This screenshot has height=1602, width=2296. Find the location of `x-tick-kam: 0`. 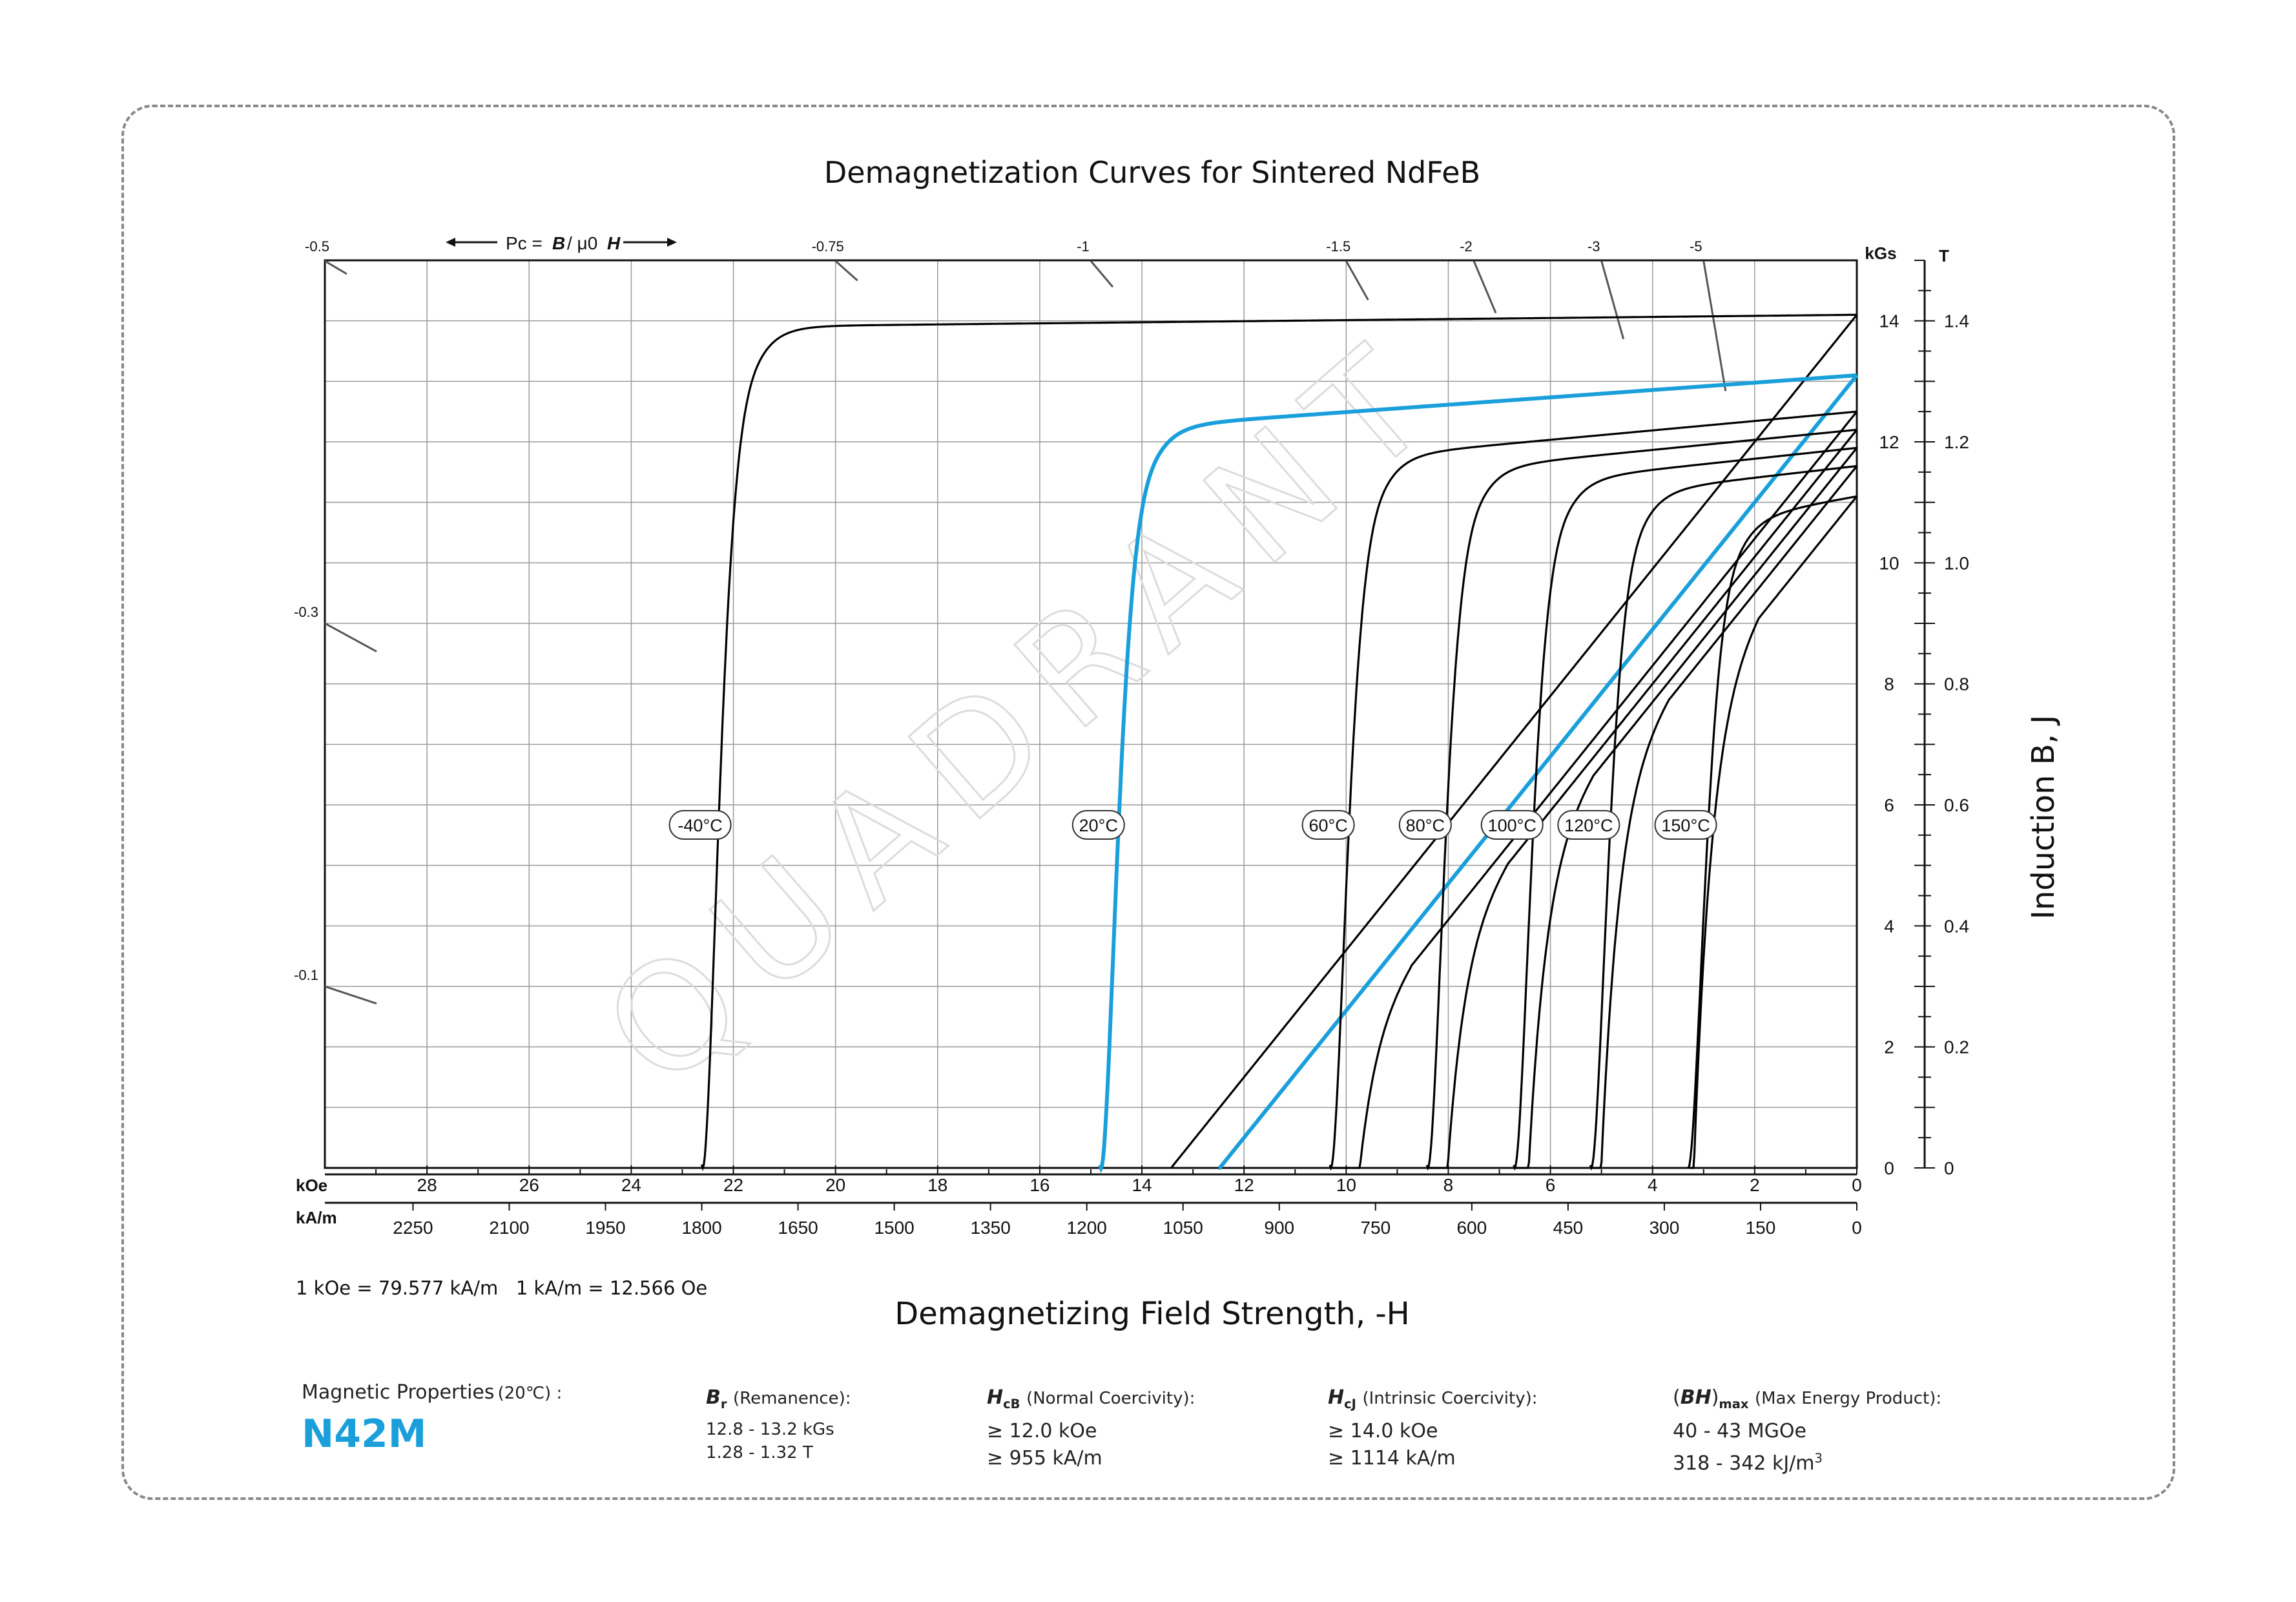

x-tick-kam: 0 is located at coordinates (1857, 1228).